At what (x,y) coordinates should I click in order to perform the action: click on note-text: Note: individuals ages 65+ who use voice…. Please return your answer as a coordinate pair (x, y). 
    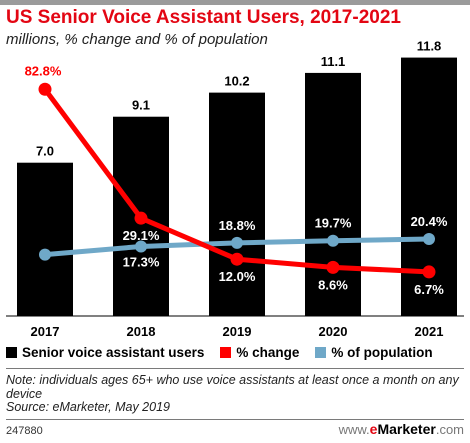
    Looking at the image, I should click on (232, 387).